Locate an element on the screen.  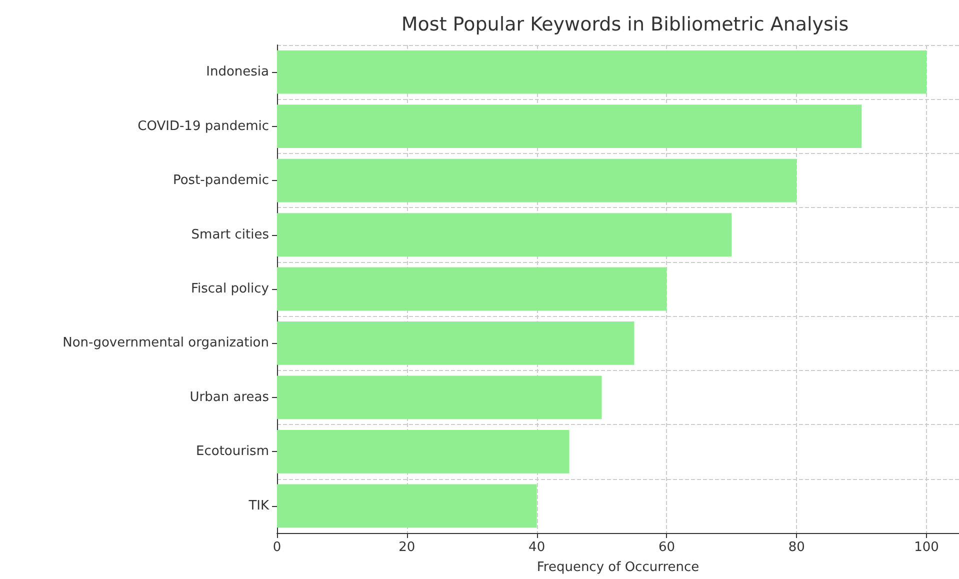
x-tick-label: 20 is located at coordinates (407, 547).